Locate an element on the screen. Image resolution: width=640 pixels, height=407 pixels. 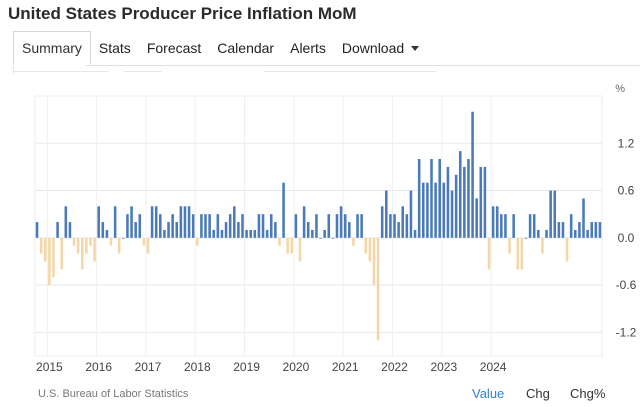
tab-stats: Stats is located at coordinates (114, 48).